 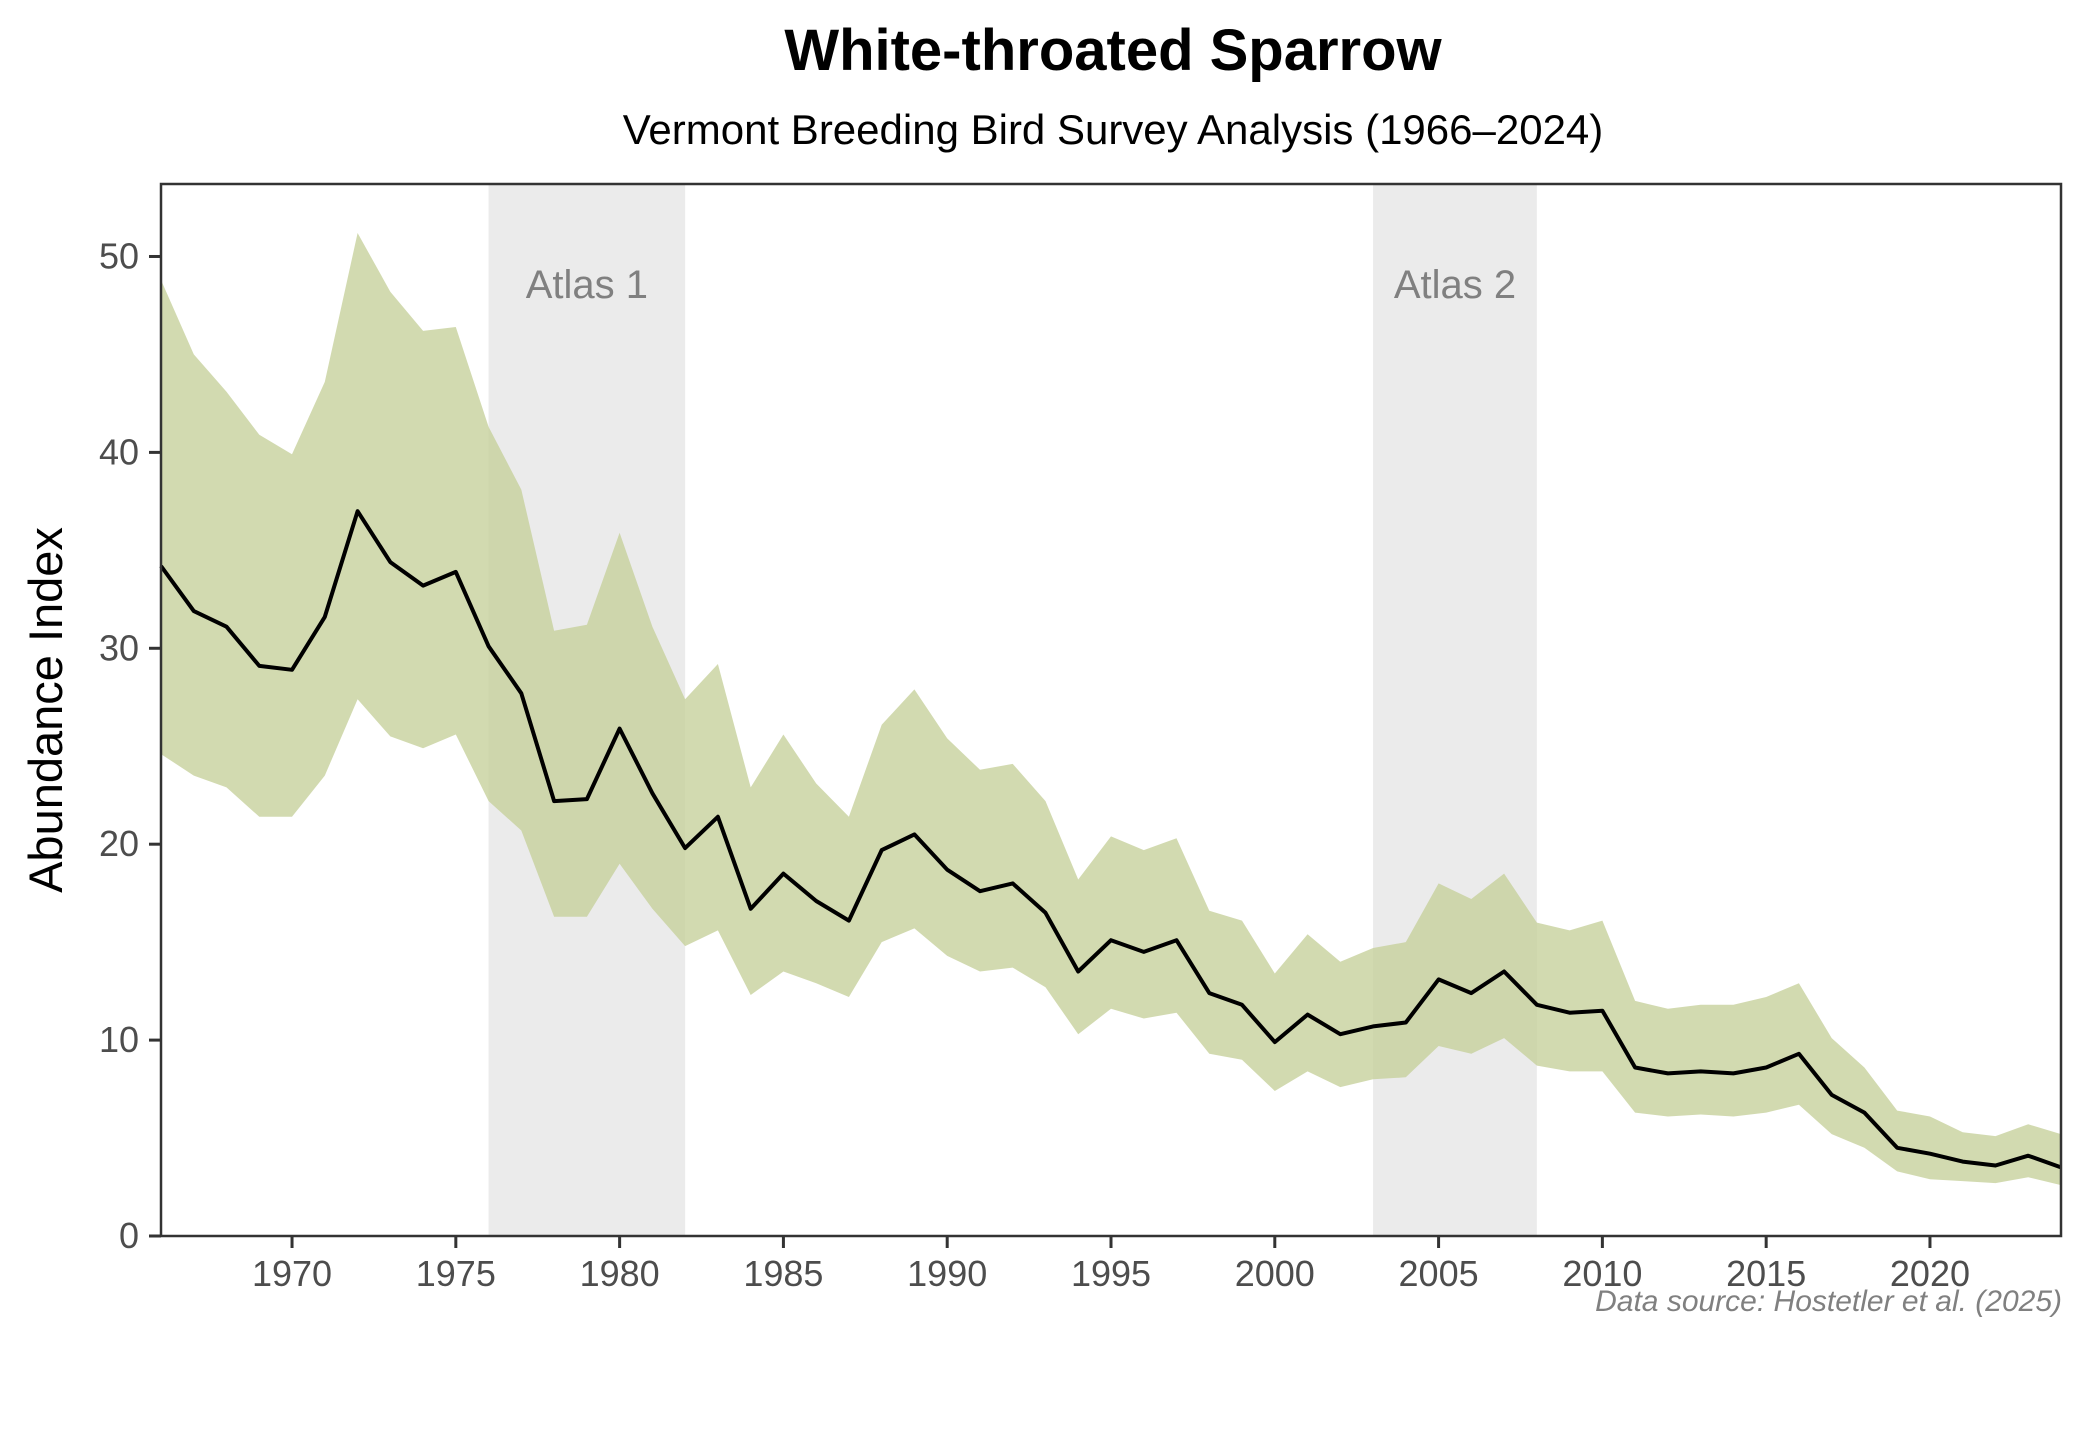 I want to click on data-point-1972, so click(x=358, y=511).